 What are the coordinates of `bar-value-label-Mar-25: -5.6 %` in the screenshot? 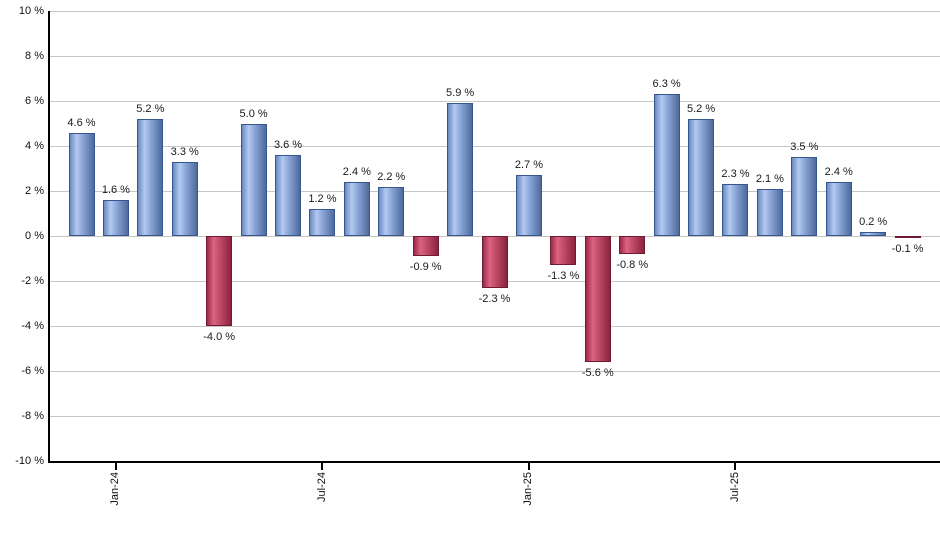 It's located at (597, 373).